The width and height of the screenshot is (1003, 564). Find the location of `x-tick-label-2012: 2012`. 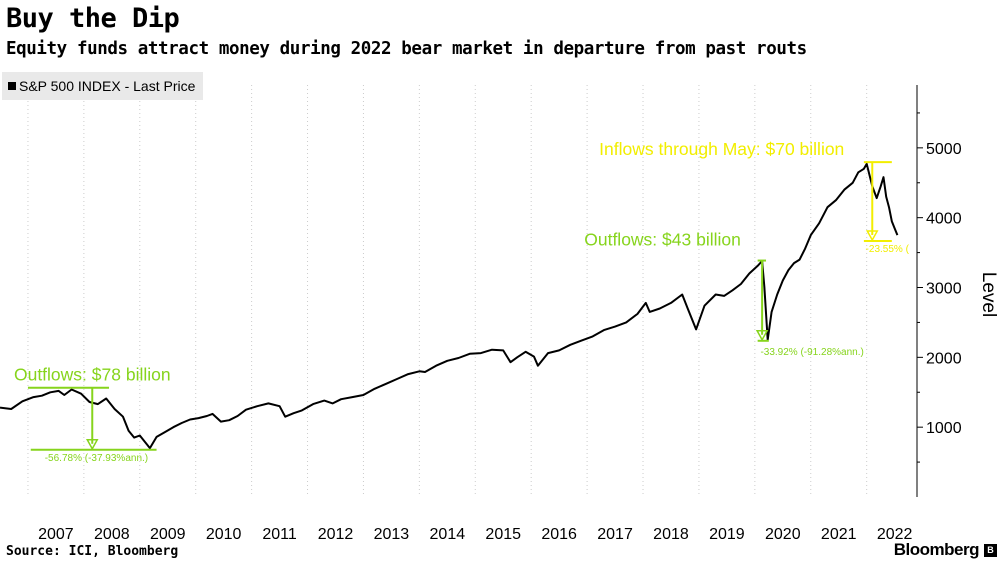

x-tick-label-2012: 2012 is located at coordinates (336, 534).